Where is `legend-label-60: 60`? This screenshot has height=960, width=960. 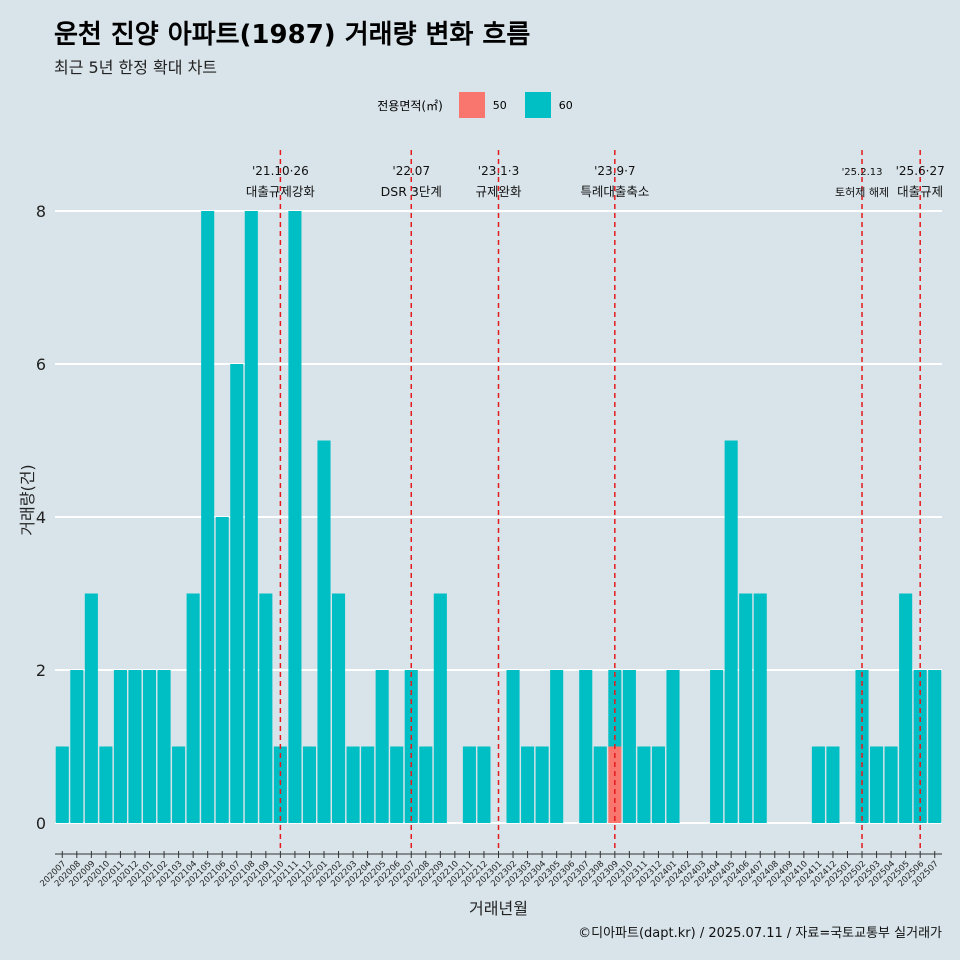
legend-label-60: 60 is located at coordinates (565, 105).